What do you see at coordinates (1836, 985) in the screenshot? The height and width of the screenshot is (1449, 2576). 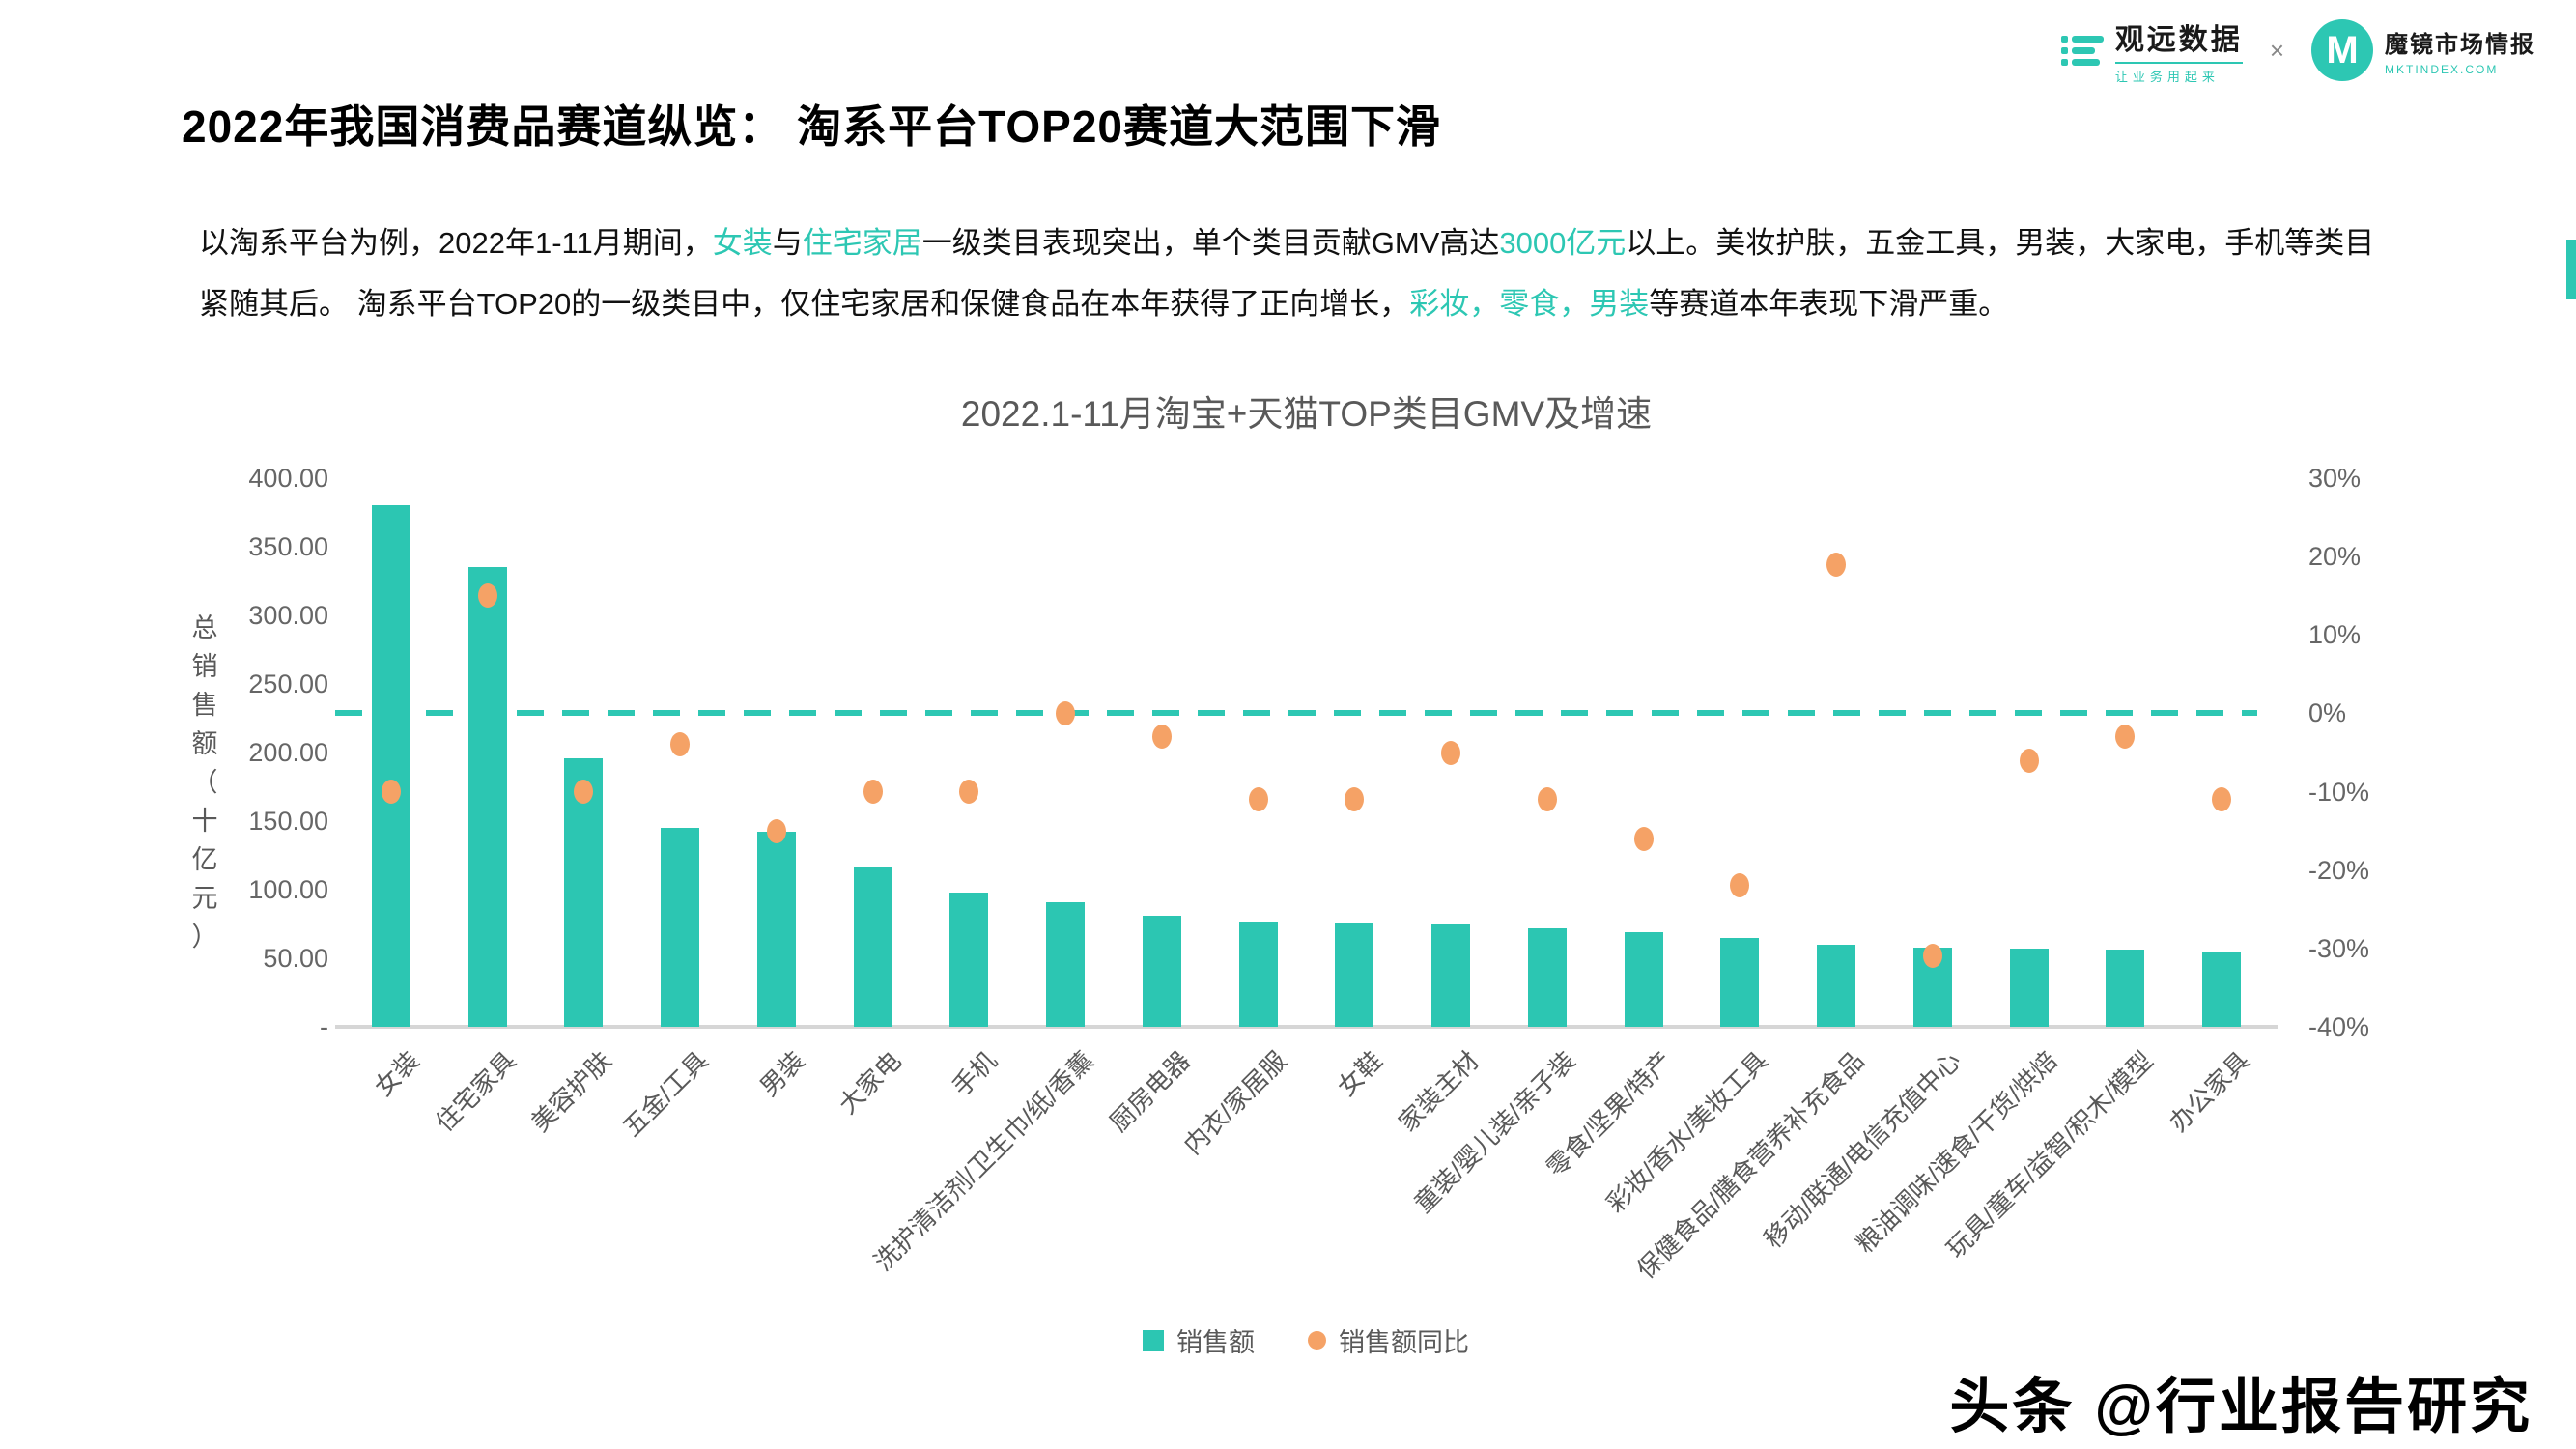 I see `sales-bar-保健食品/膳食营养补充食品` at bounding box center [1836, 985].